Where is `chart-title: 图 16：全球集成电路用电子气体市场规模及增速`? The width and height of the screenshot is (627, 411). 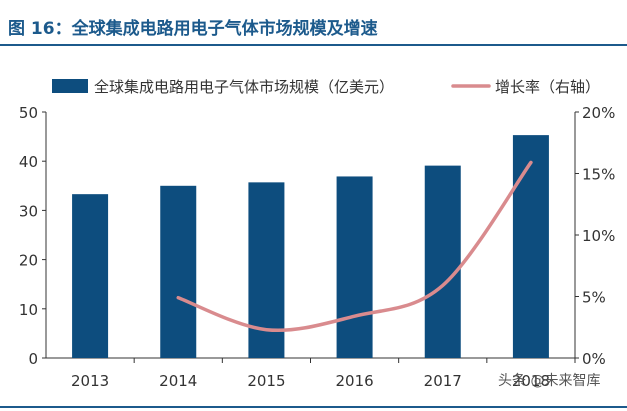 chart-title: 图 16：全球集成电路用电子气体市场规模及增速 is located at coordinates (193, 29).